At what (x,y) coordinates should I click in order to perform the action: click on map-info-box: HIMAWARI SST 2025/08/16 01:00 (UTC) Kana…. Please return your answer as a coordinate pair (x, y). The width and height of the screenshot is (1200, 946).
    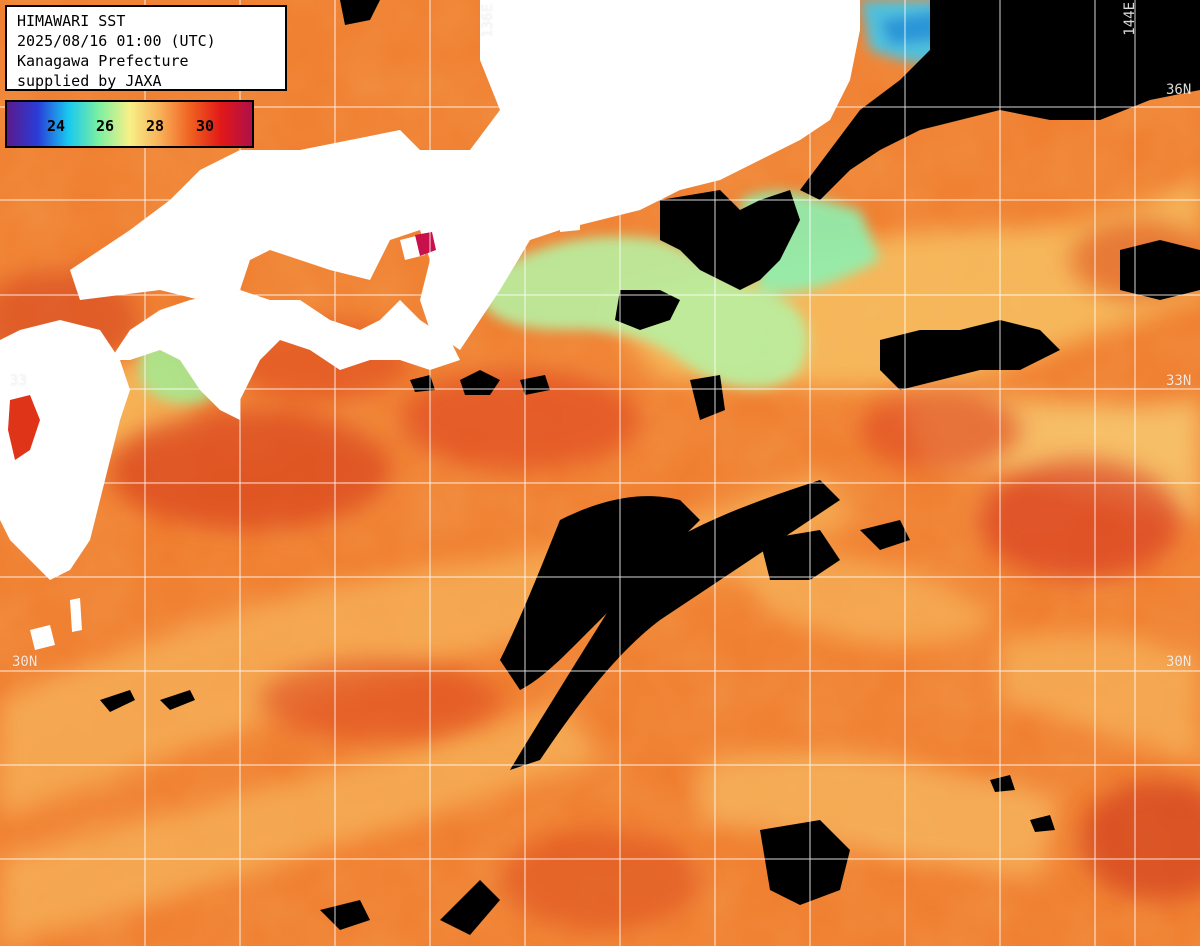
    Looking at the image, I should click on (146, 48).